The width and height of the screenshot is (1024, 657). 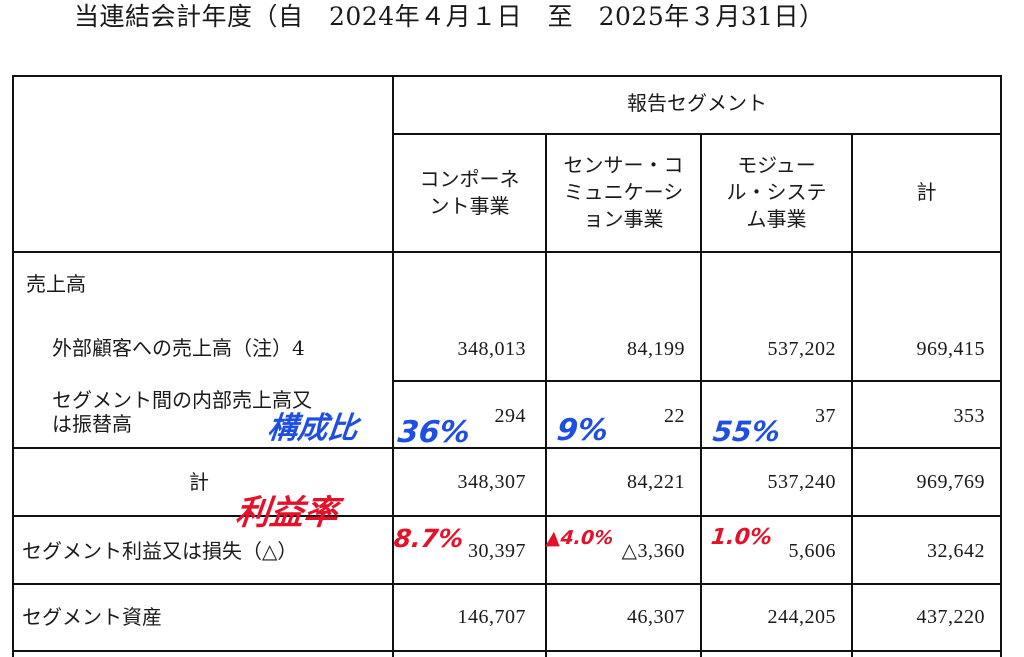 I want to click on value-cell: 353, so click(x=969, y=416).